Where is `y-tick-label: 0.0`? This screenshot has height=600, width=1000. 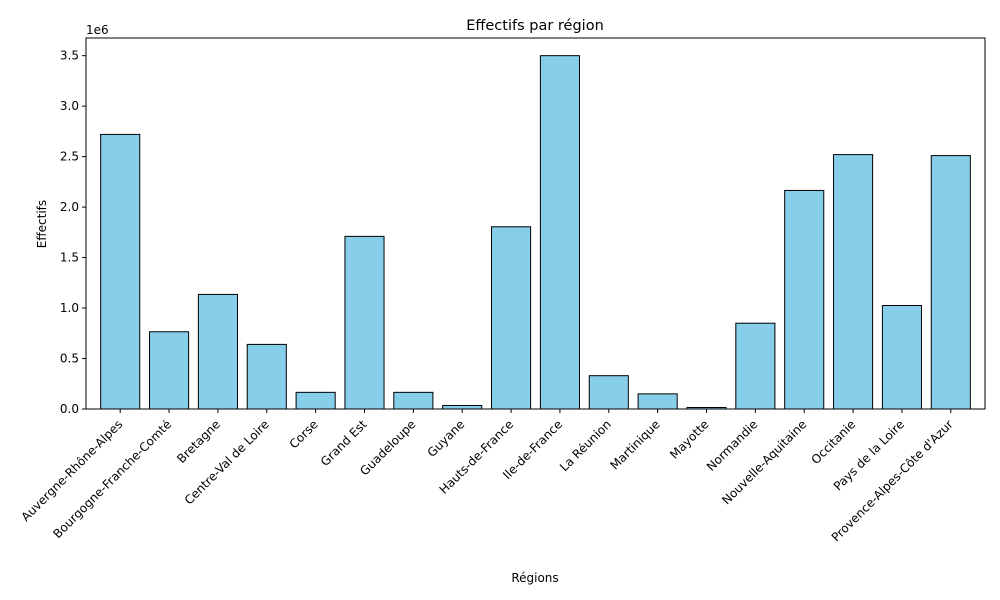 y-tick-label: 0.0 is located at coordinates (69, 409).